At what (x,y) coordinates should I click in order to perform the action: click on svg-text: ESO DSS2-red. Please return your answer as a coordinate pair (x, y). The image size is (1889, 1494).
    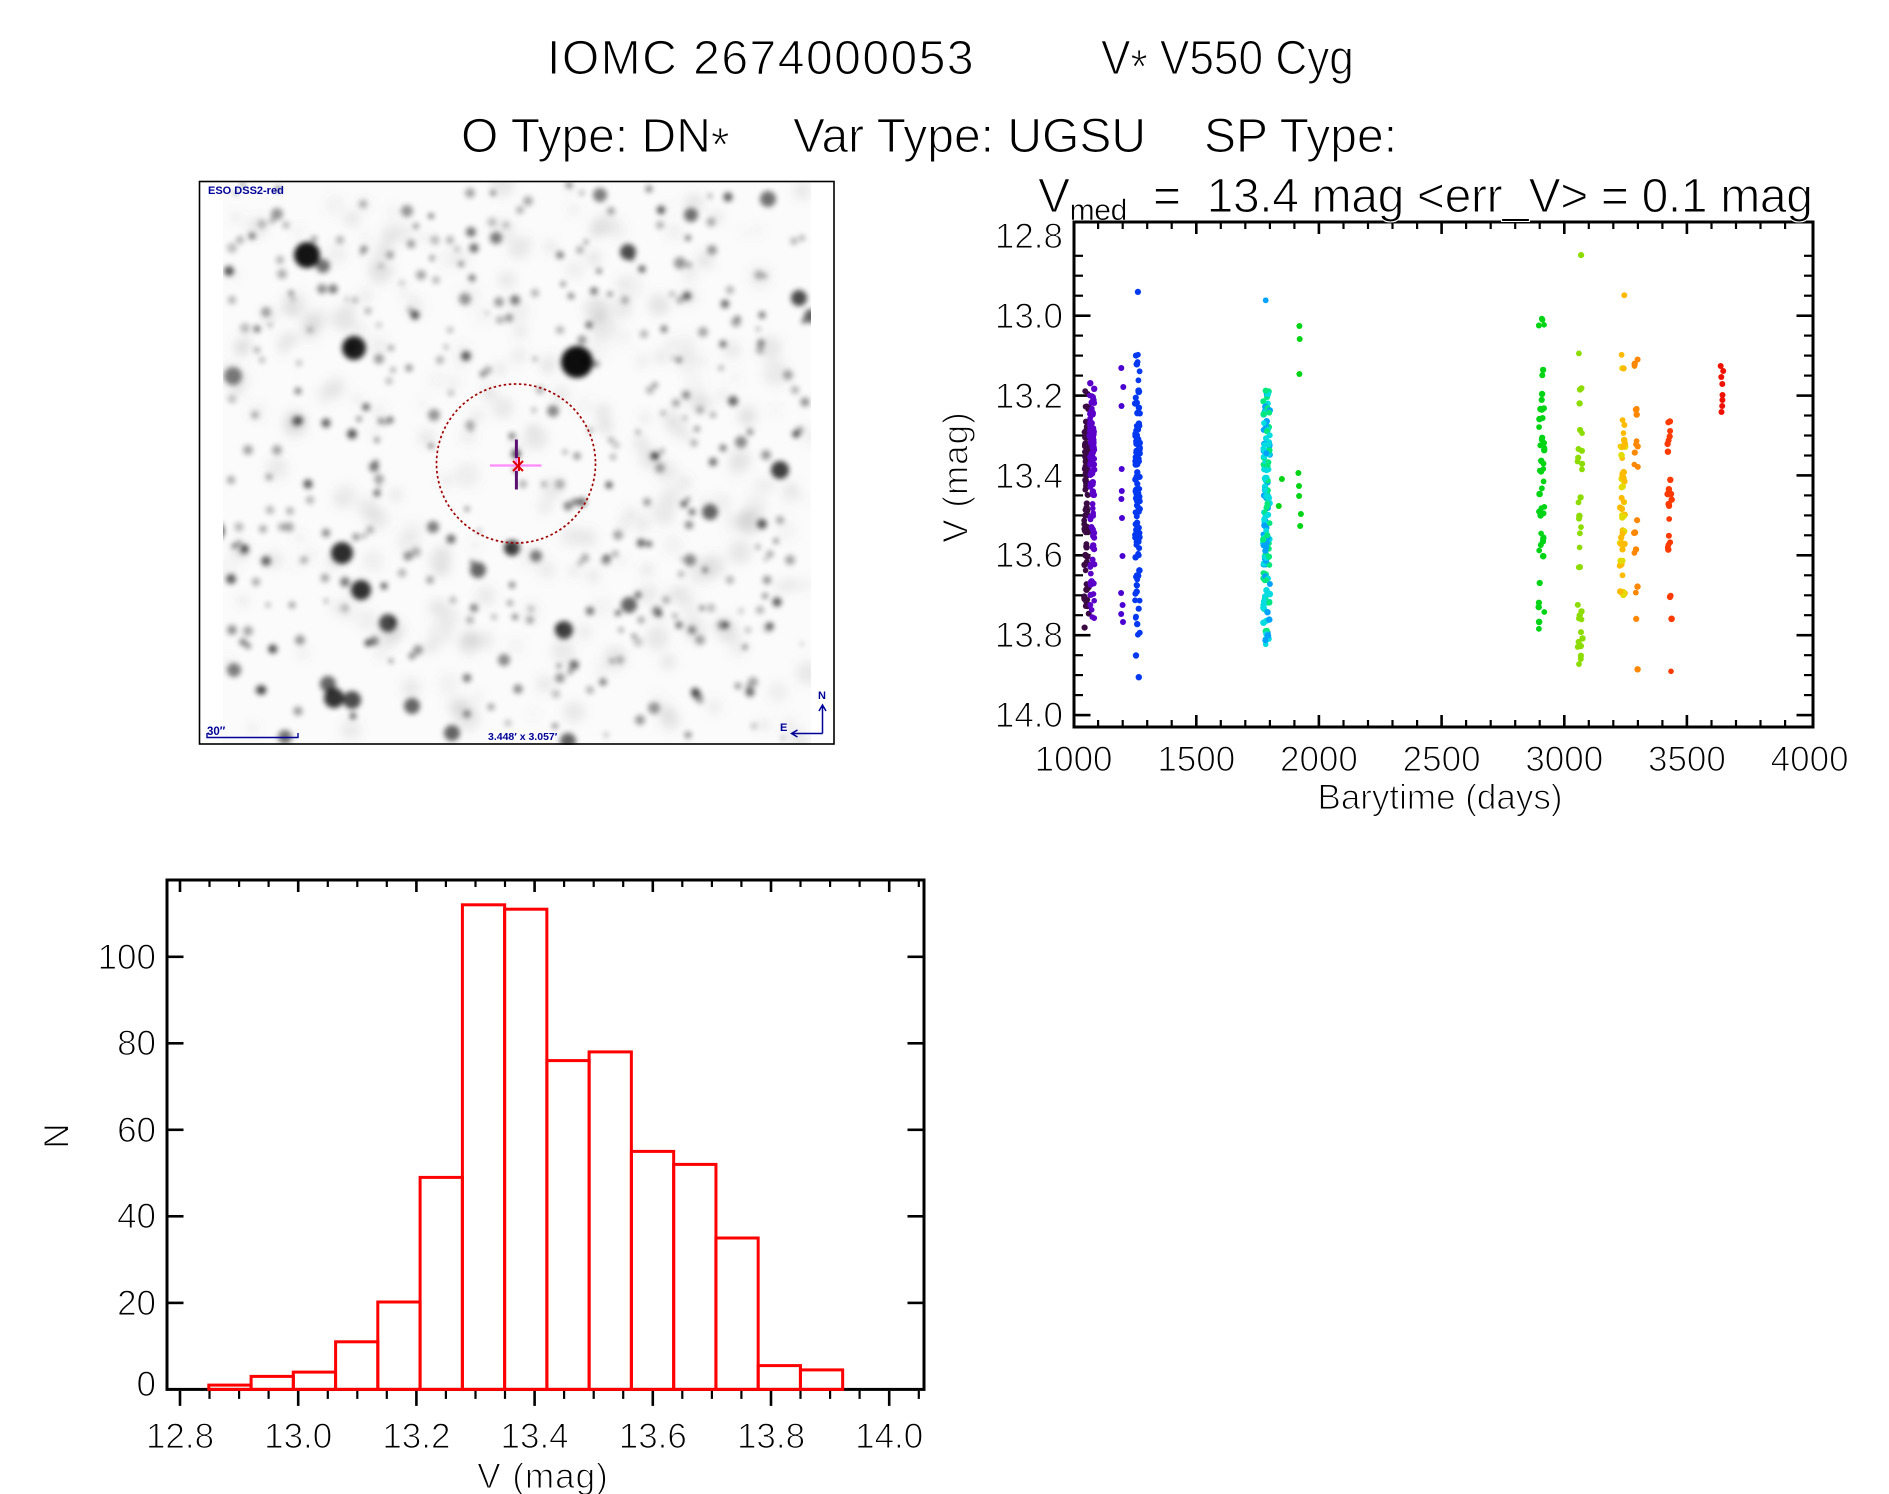
    Looking at the image, I should click on (246, 191).